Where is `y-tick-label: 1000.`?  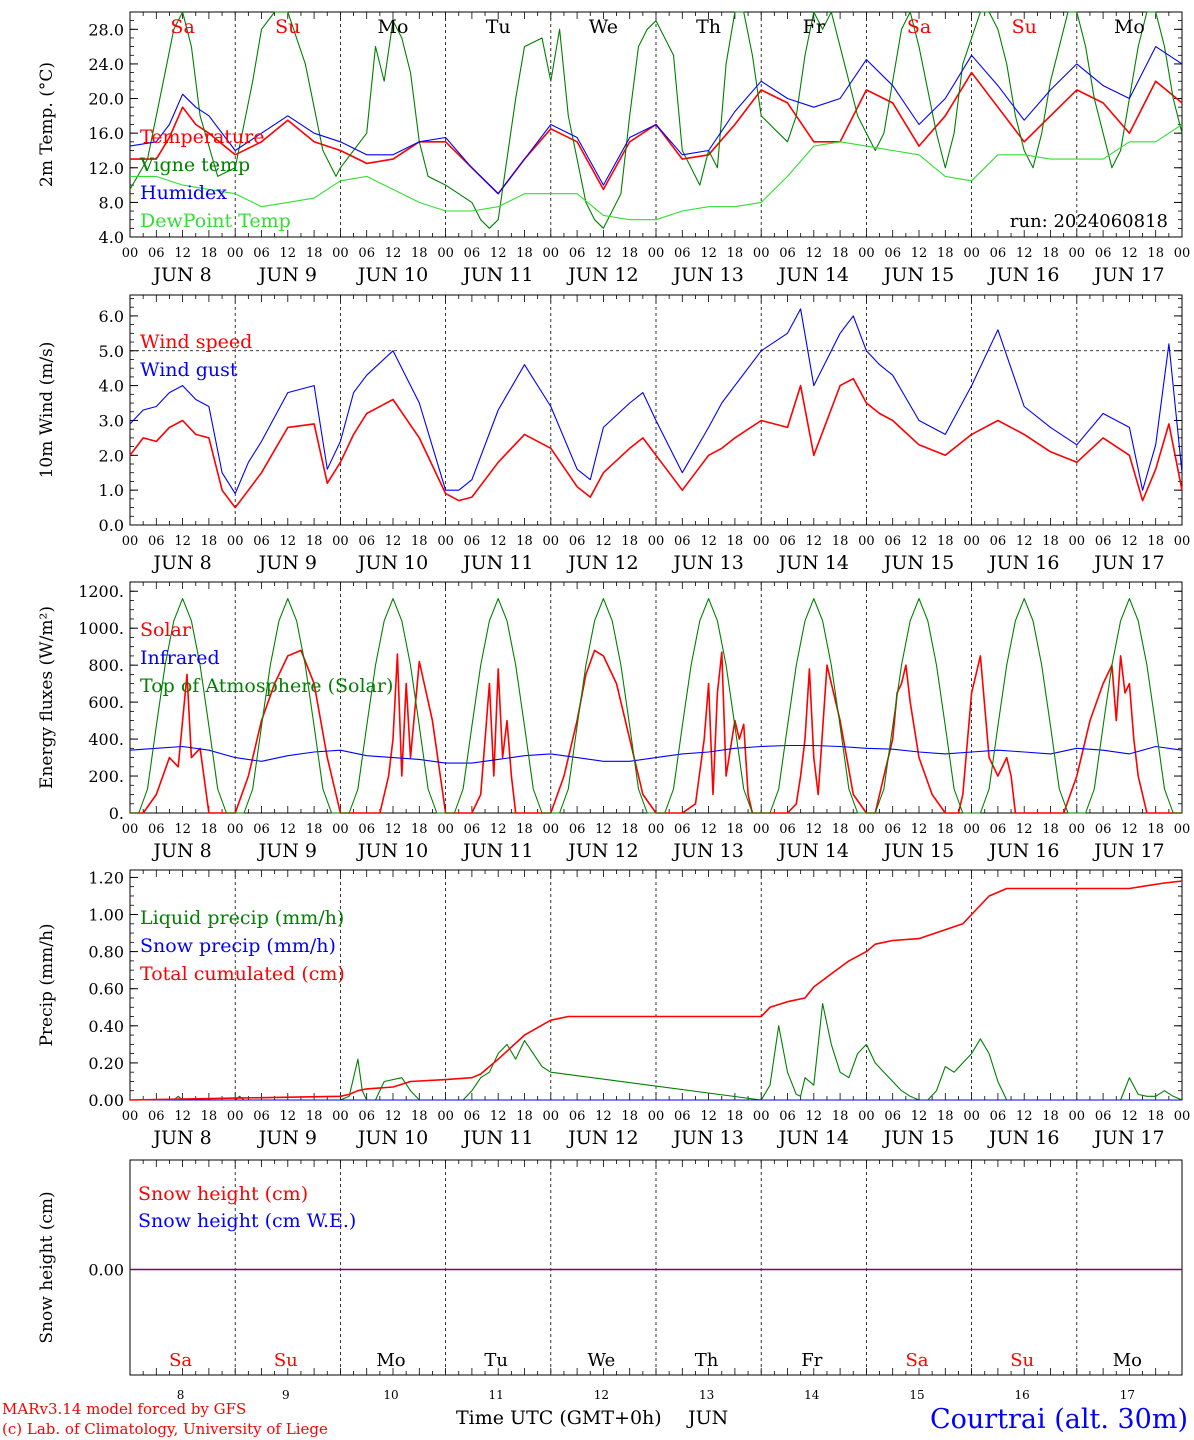 y-tick-label: 1000. is located at coordinates (101, 628).